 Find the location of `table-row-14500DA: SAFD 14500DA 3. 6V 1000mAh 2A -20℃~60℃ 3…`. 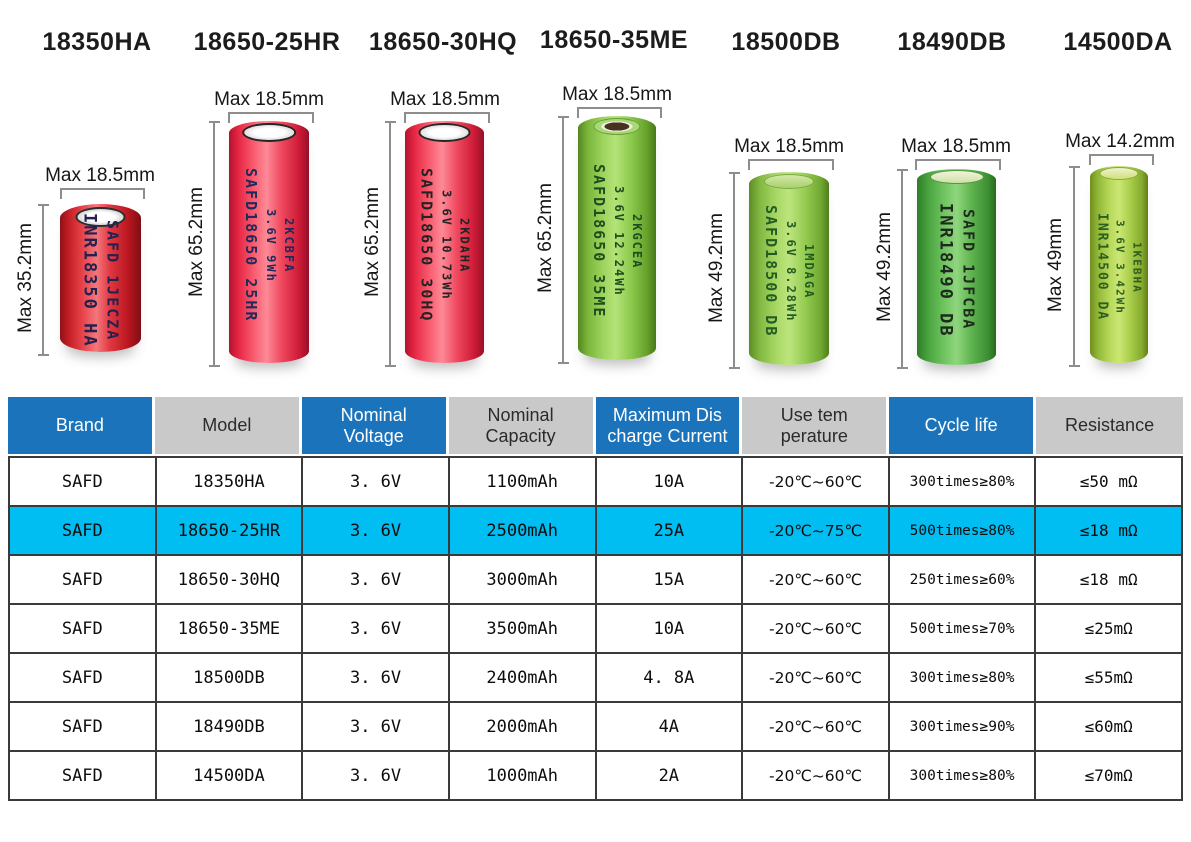

table-row-14500DA: SAFD 14500DA 3. 6V 1000mAh 2A -20℃~60℃ 3… is located at coordinates (595, 775).